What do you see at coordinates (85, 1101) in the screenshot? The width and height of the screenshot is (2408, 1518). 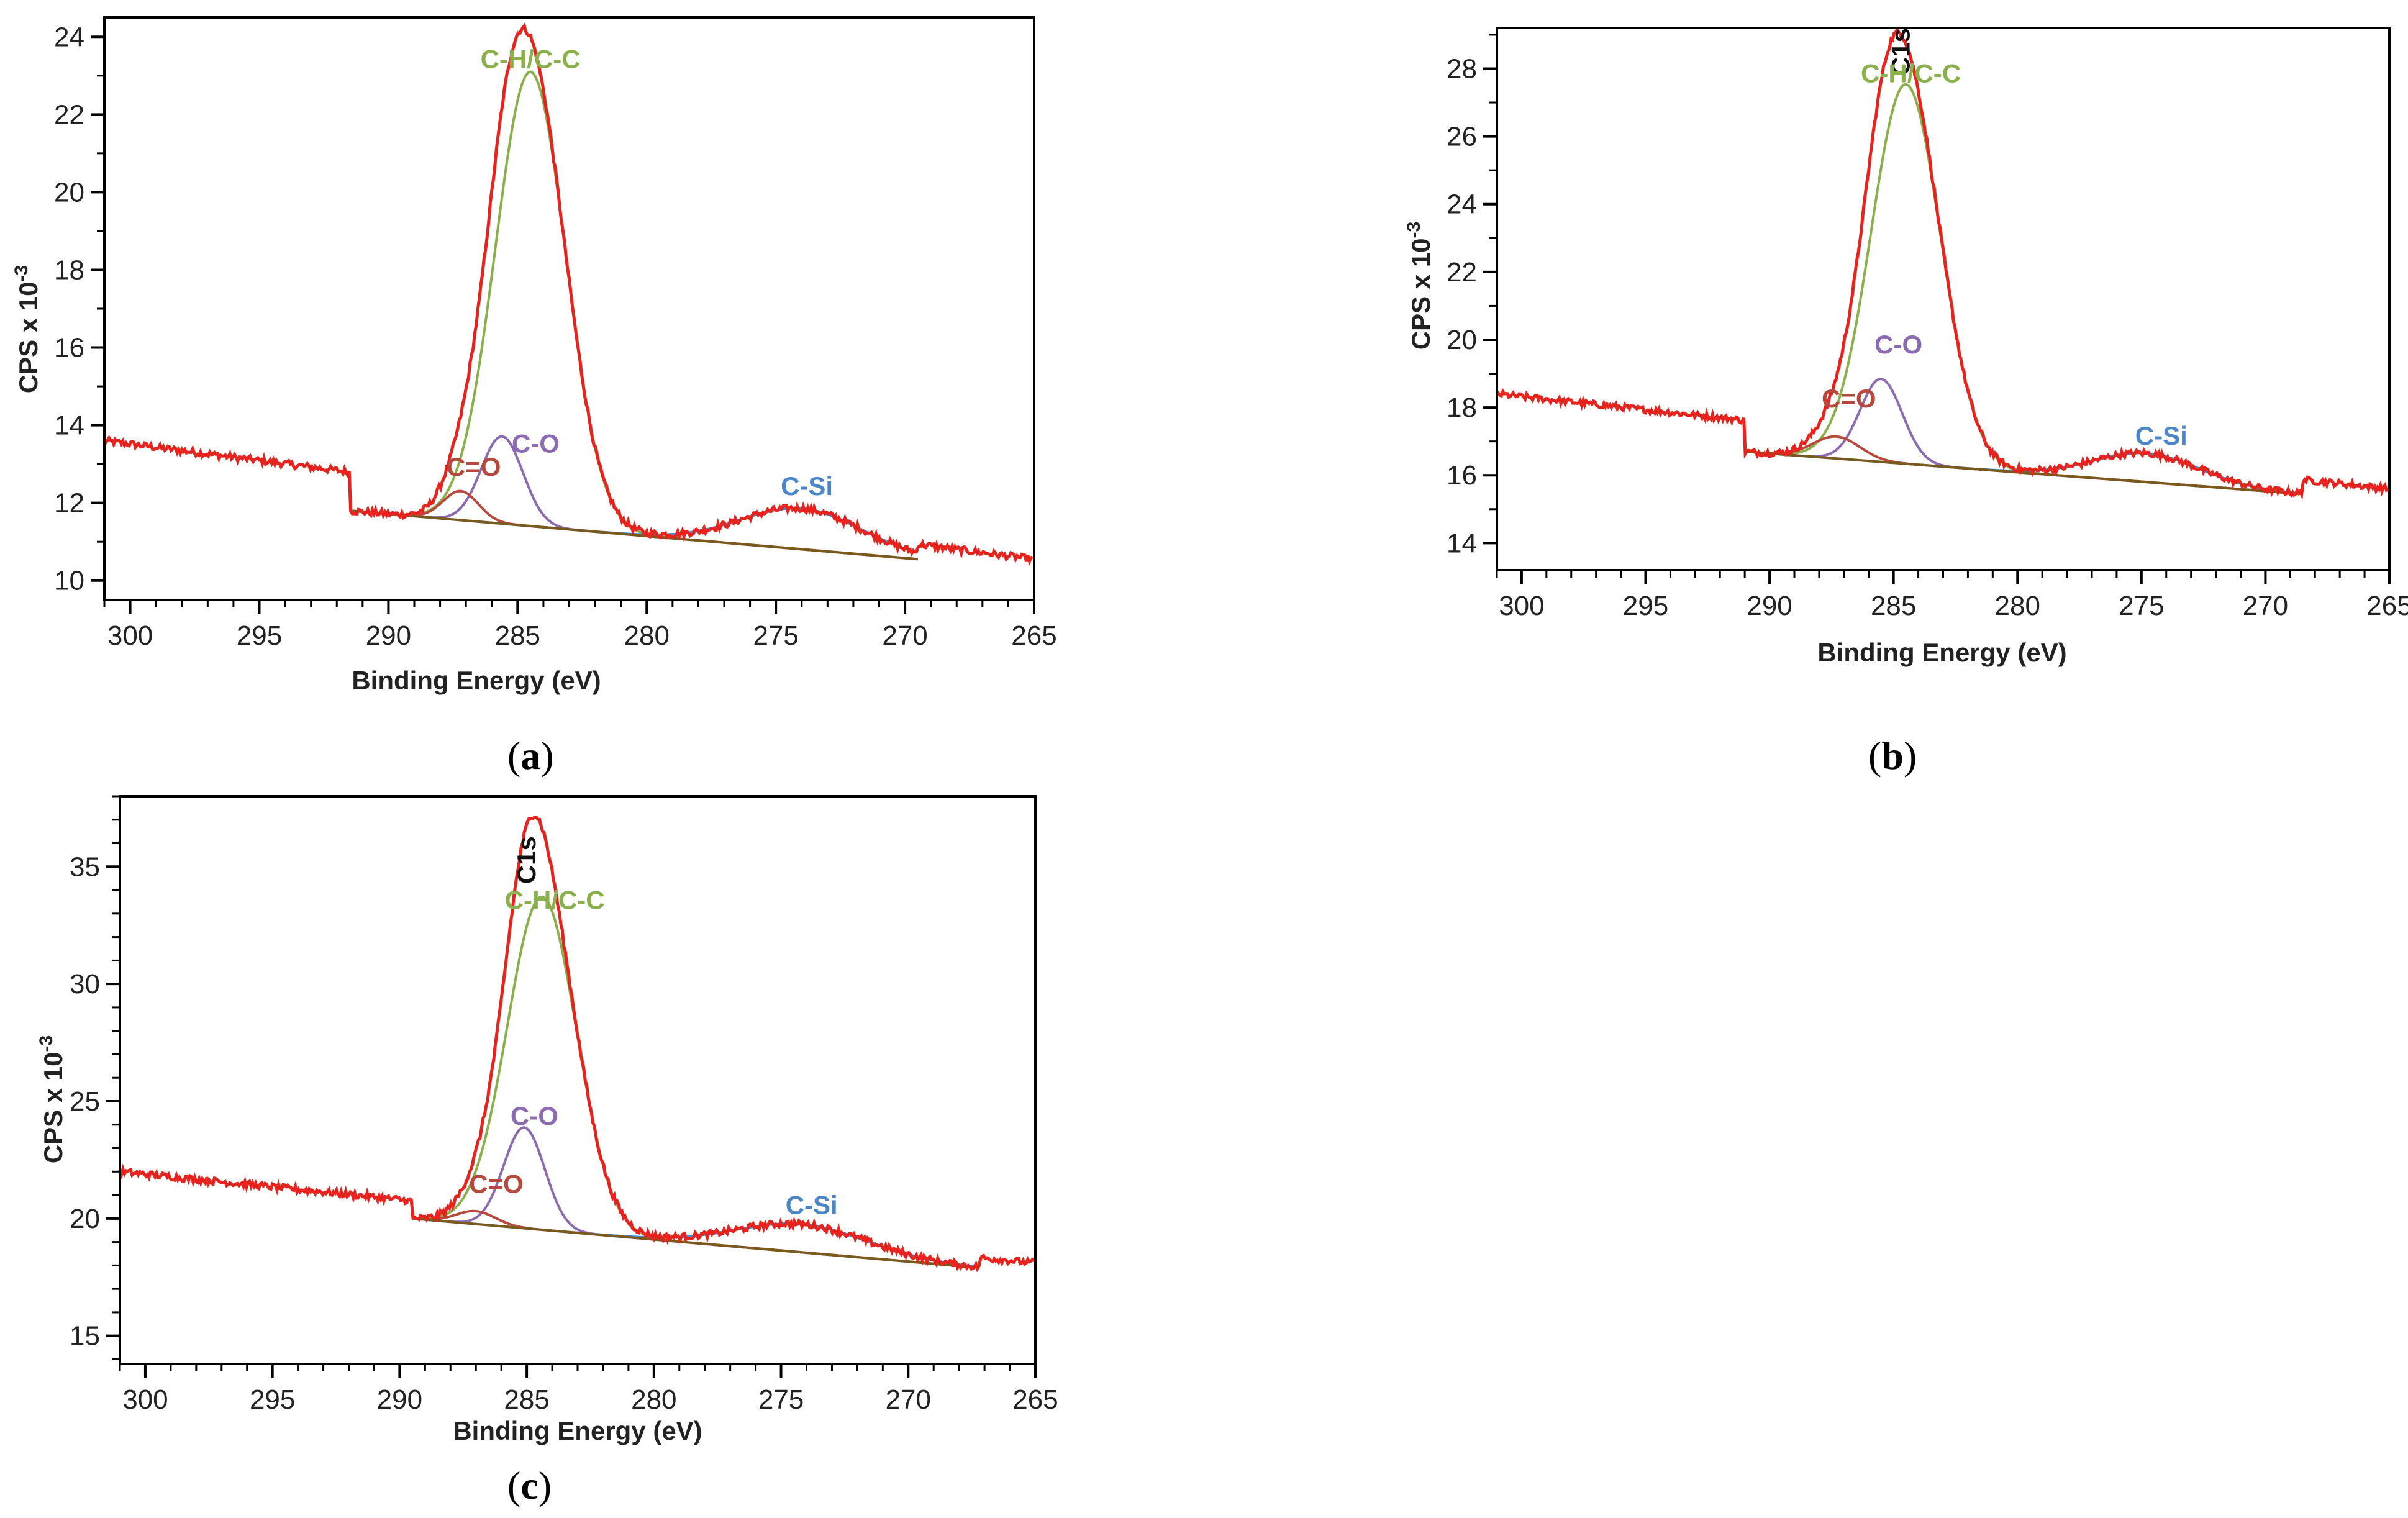 I see `y-tick-label: 25` at bounding box center [85, 1101].